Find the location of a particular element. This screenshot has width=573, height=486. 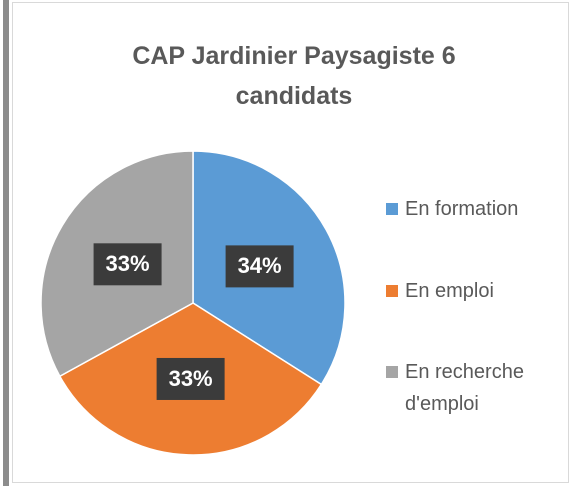

legend-label: En recherche d'emploi is located at coordinates (464, 388).